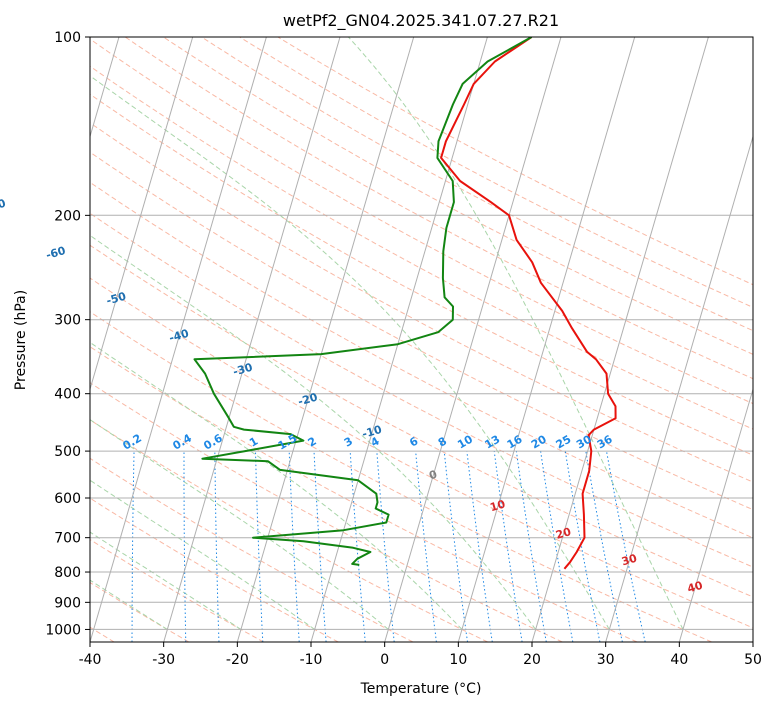 The image size is (775, 708). I want to click on mixing-ratio-label: 8, so click(442, 442).